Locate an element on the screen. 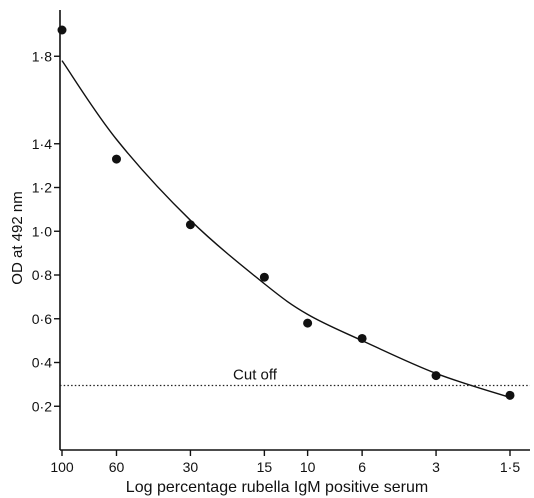  x-tick-label: 60 is located at coordinates (117, 467).